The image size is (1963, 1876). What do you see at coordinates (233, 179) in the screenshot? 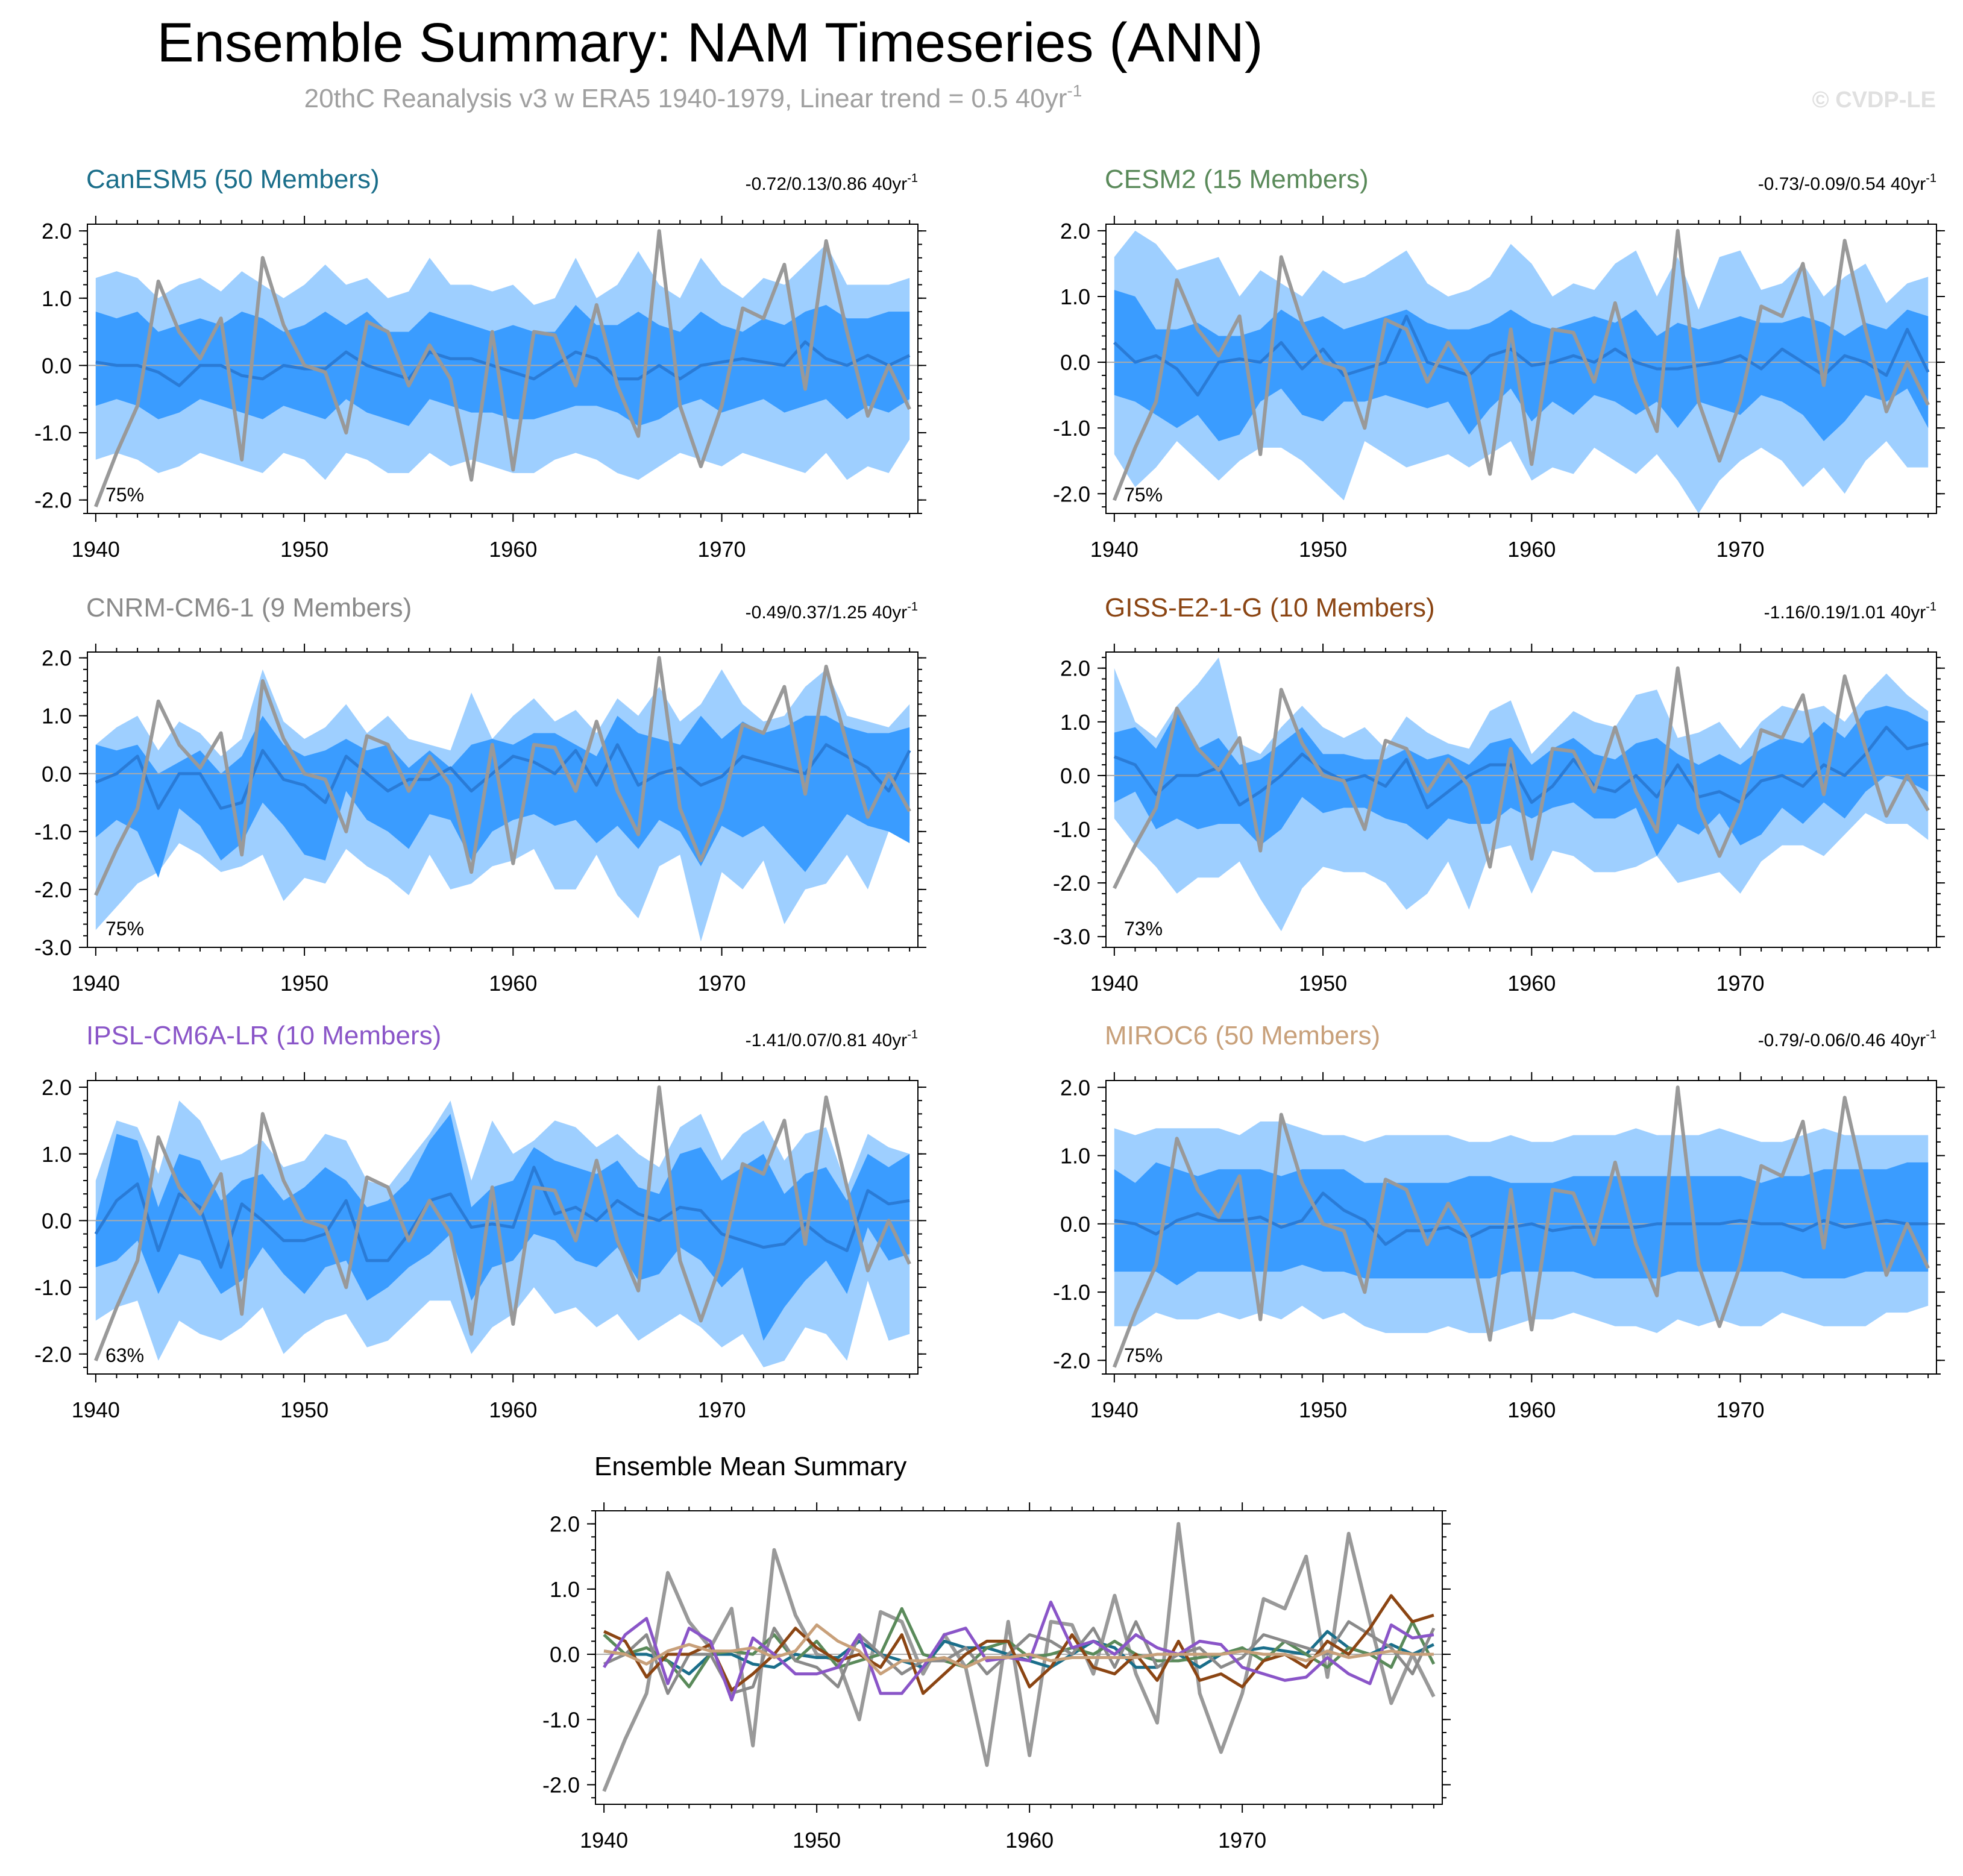
I see `panel-title: CanESM5 (50 Members)` at bounding box center [233, 179].